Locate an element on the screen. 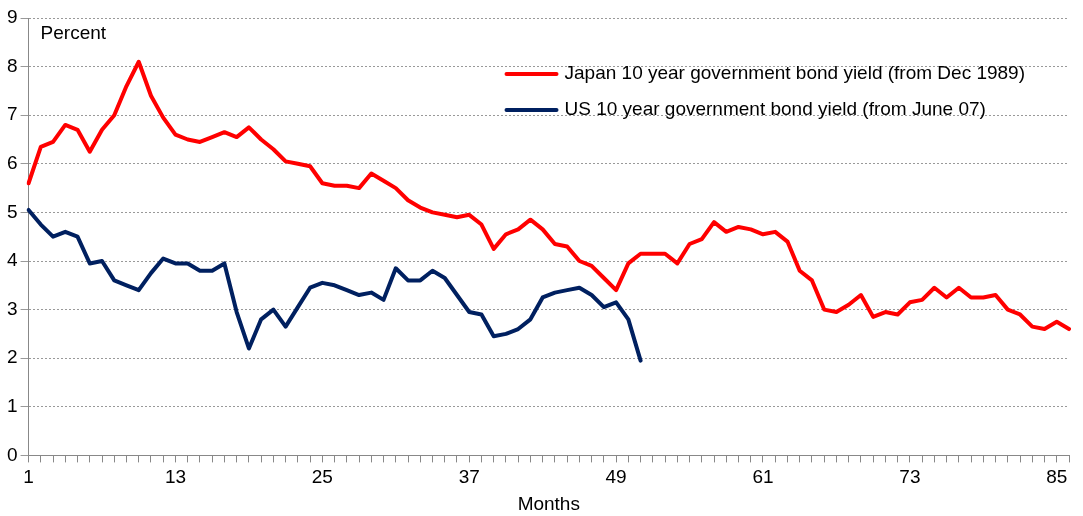 This screenshot has width=1083, height=516. x-tick-label: 73 is located at coordinates (910, 477).